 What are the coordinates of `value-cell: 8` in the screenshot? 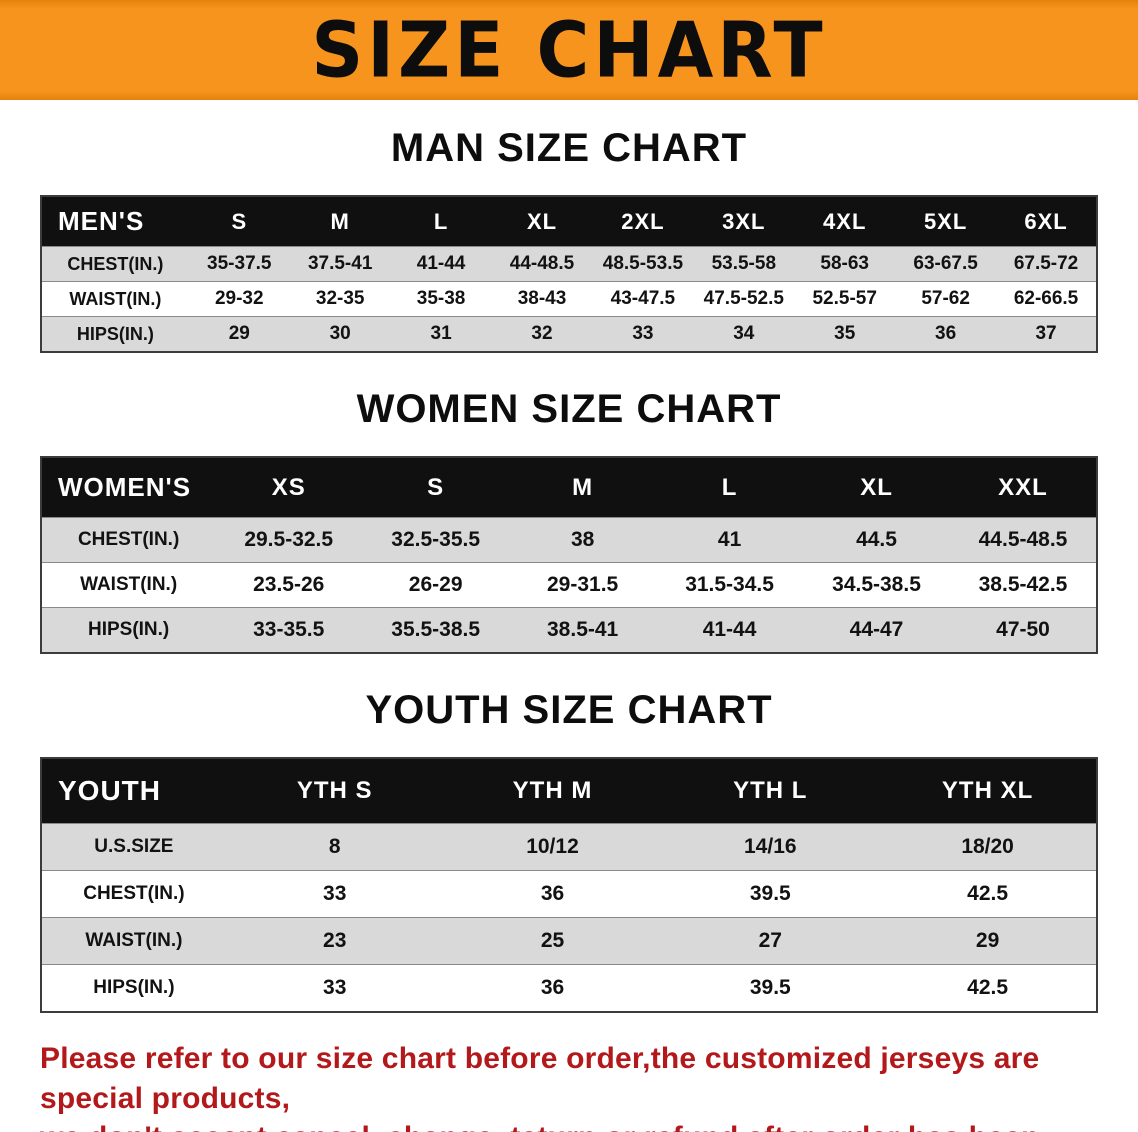 It's located at (334, 847).